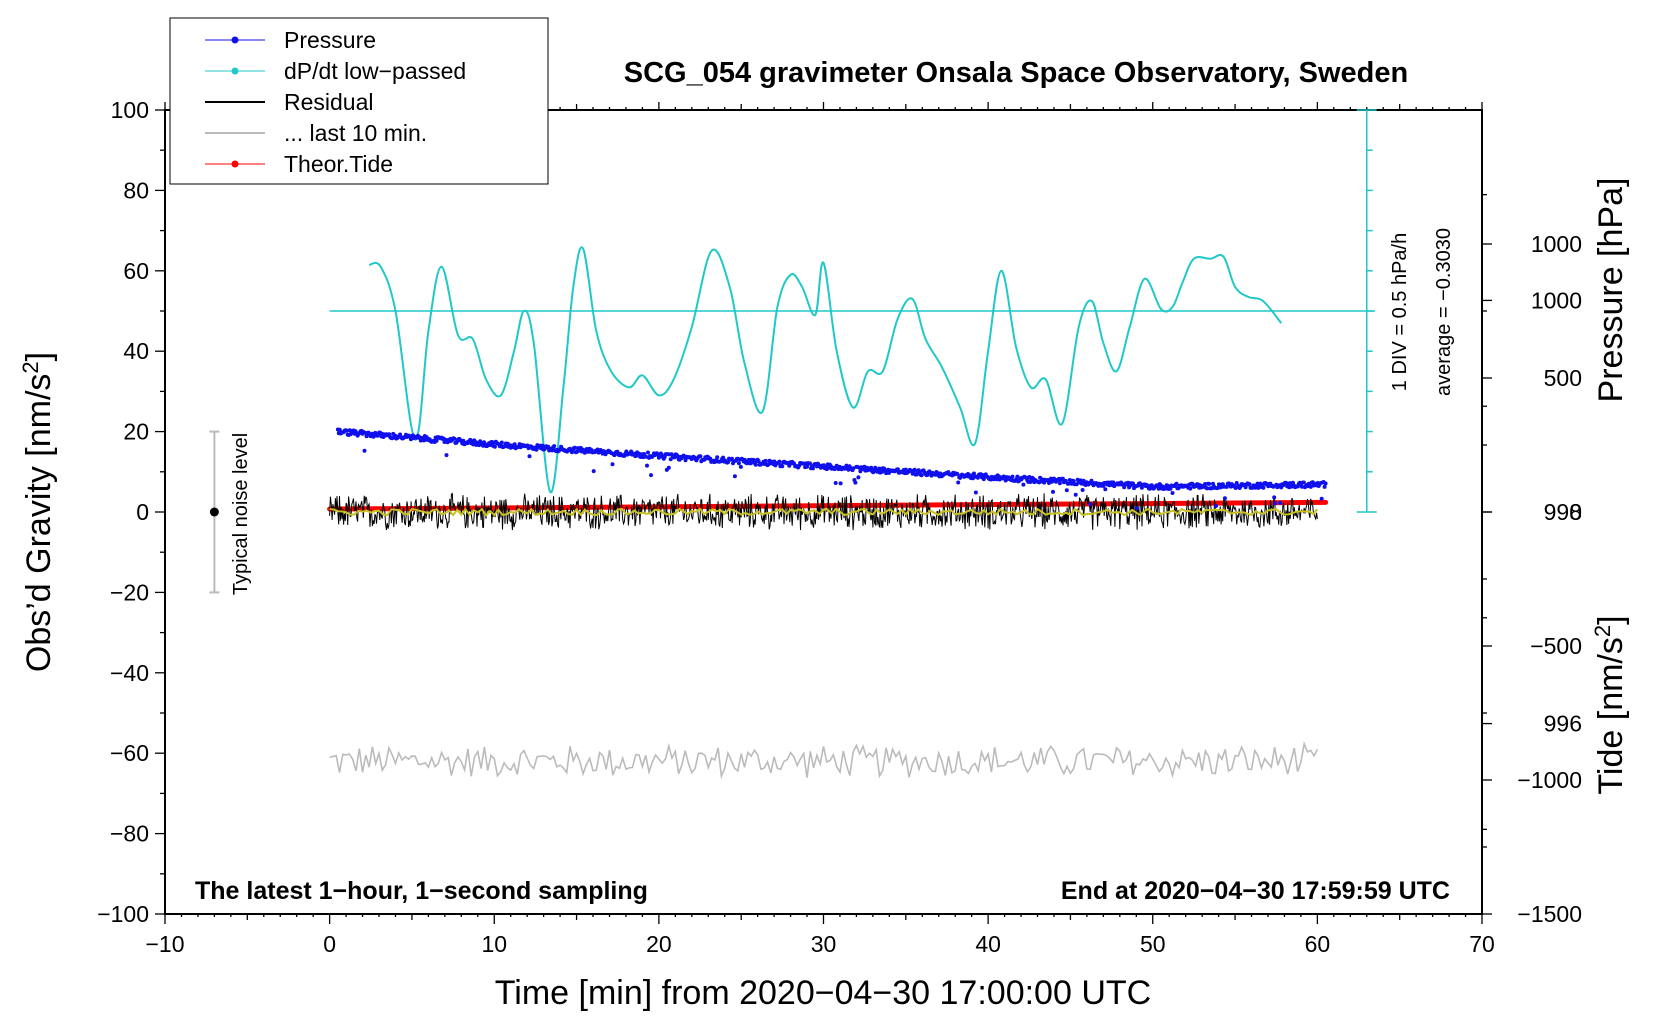 The width and height of the screenshot is (1660, 1020). What do you see at coordinates (241, 514) in the screenshot?
I see `noise-level-label: Typical noise level` at bounding box center [241, 514].